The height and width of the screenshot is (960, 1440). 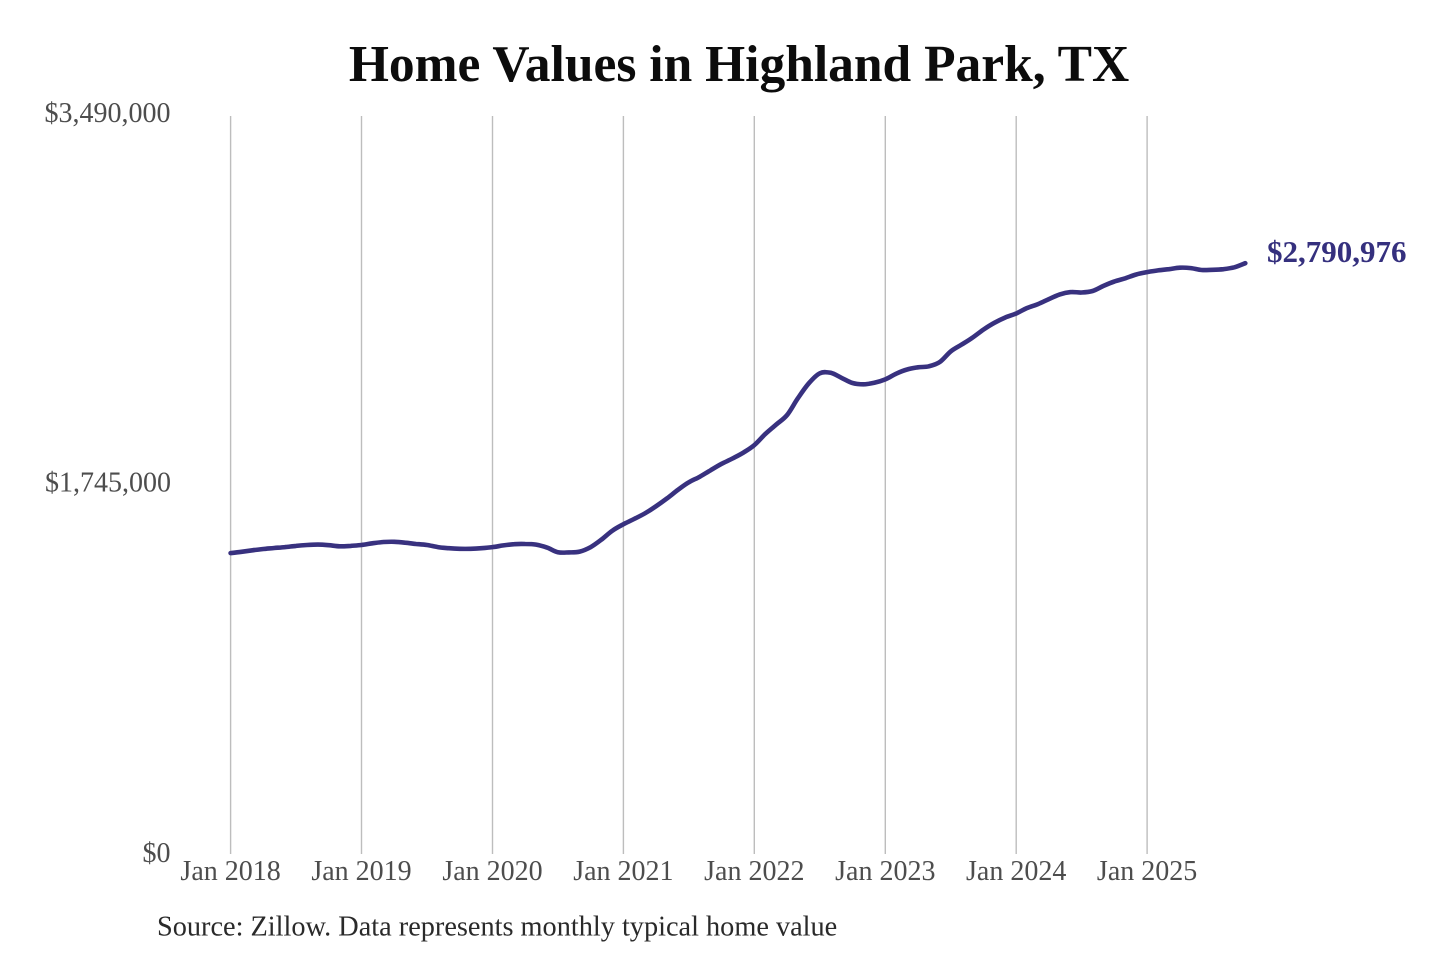 I want to click on svg-text: $2,790,976, so click(x=1337, y=251).